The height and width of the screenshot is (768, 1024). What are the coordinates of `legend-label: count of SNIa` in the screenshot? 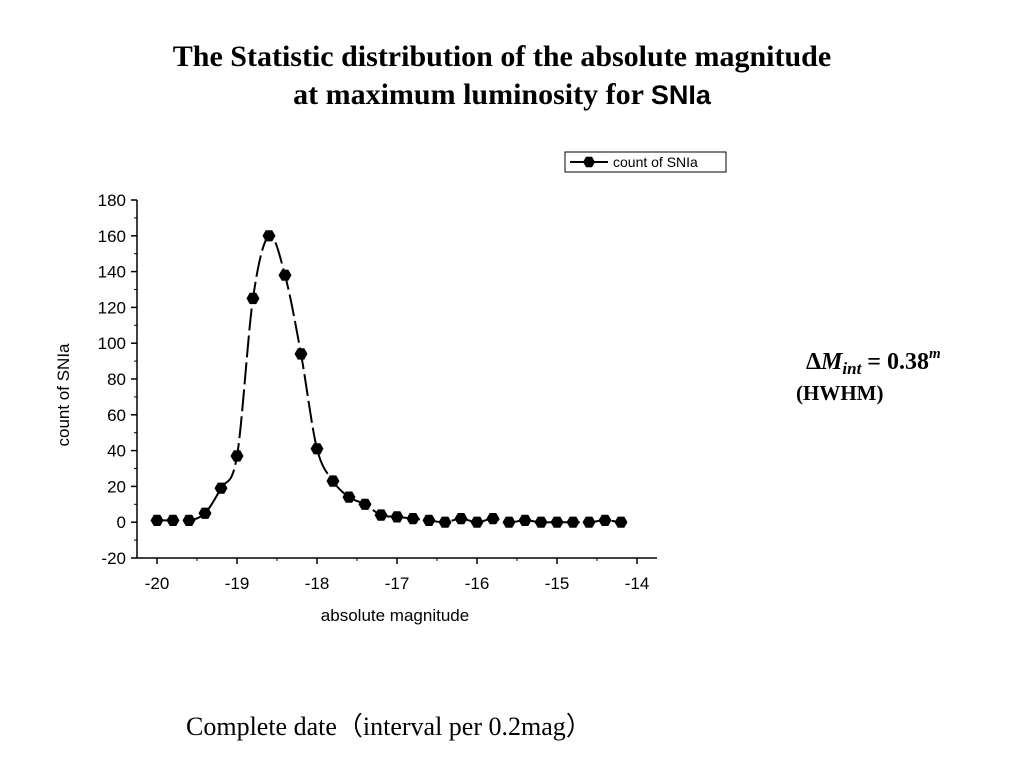 It's located at (655, 162).